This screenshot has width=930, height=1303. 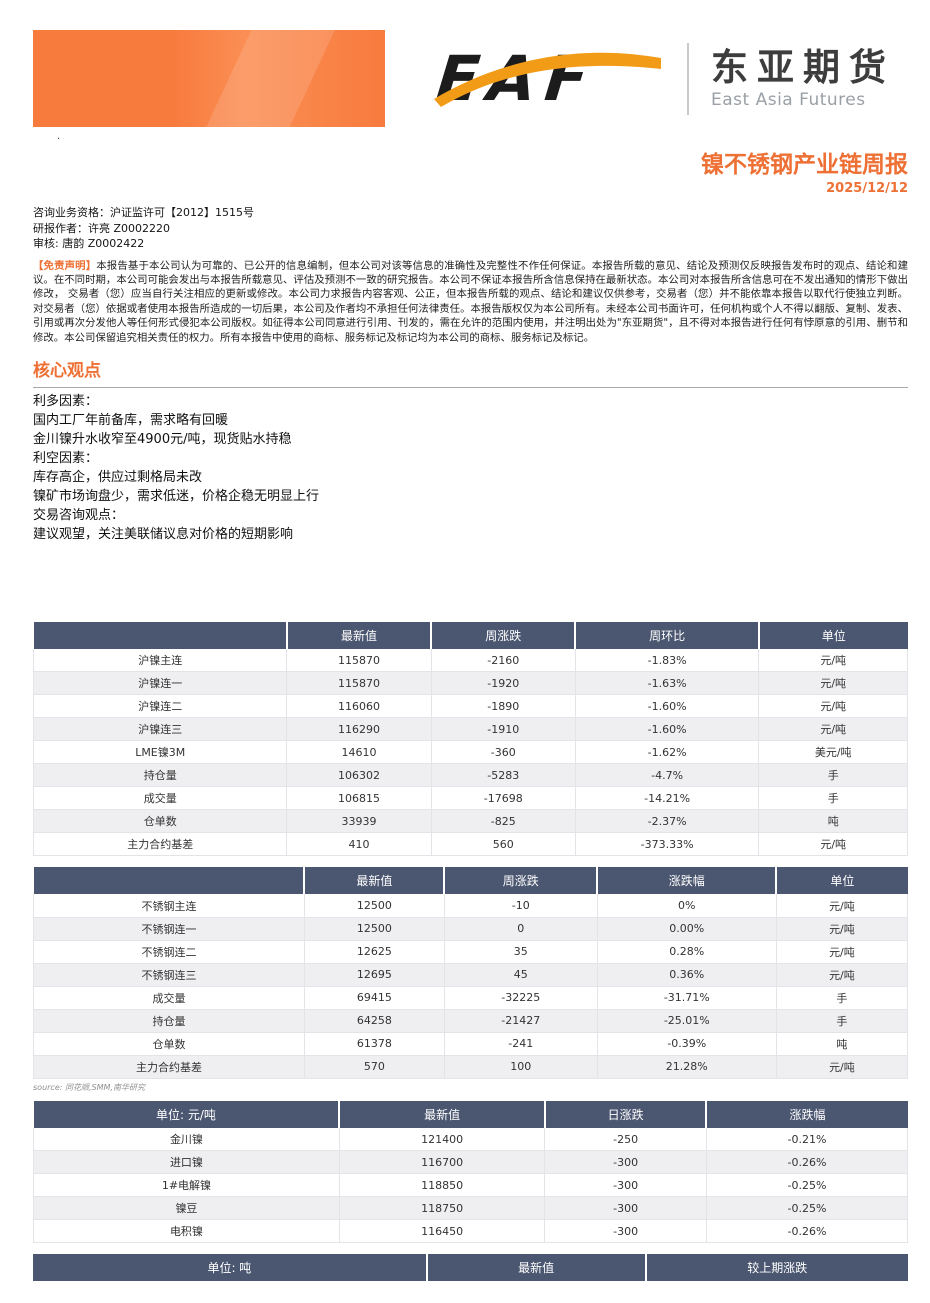 I want to click on table-cell: 570, so click(x=374, y=1067).